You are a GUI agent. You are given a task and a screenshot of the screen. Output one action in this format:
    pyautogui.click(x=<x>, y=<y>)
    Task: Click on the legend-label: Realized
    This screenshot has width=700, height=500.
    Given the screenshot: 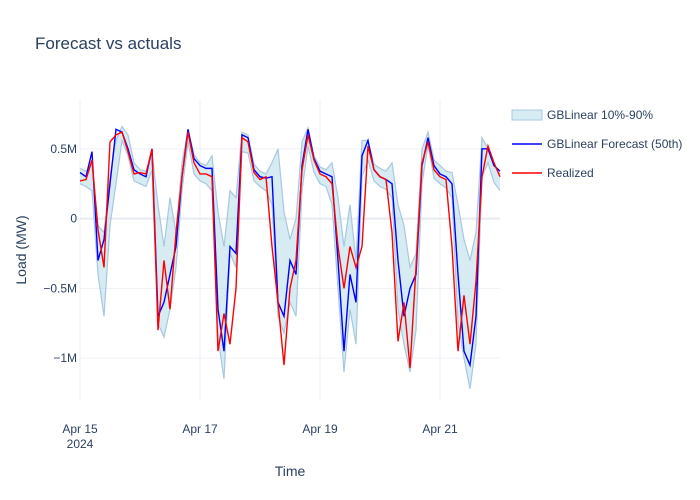 What is the action you would take?
    pyautogui.click(x=570, y=173)
    